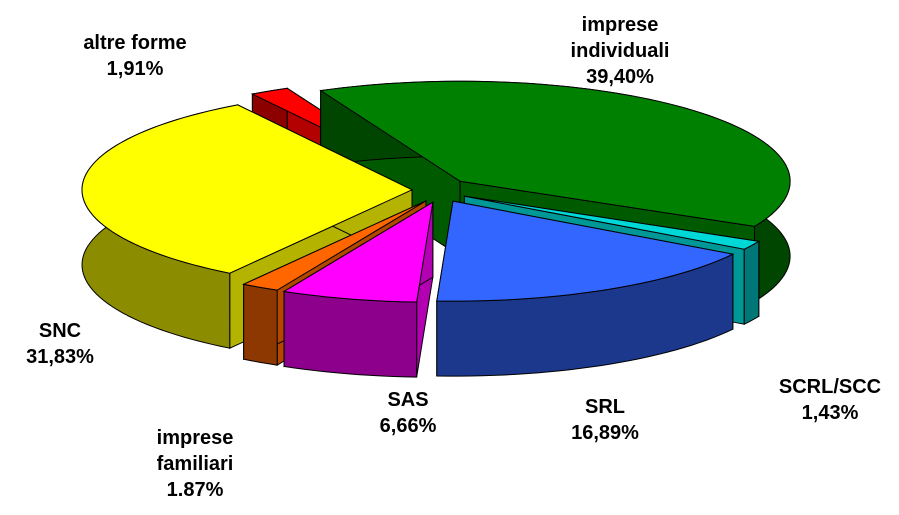 This screenshot has height=515, width=899. Describe the element at coordinates (195, 451) in the screenshot. I see `category-label: imprese familiari` at that location.